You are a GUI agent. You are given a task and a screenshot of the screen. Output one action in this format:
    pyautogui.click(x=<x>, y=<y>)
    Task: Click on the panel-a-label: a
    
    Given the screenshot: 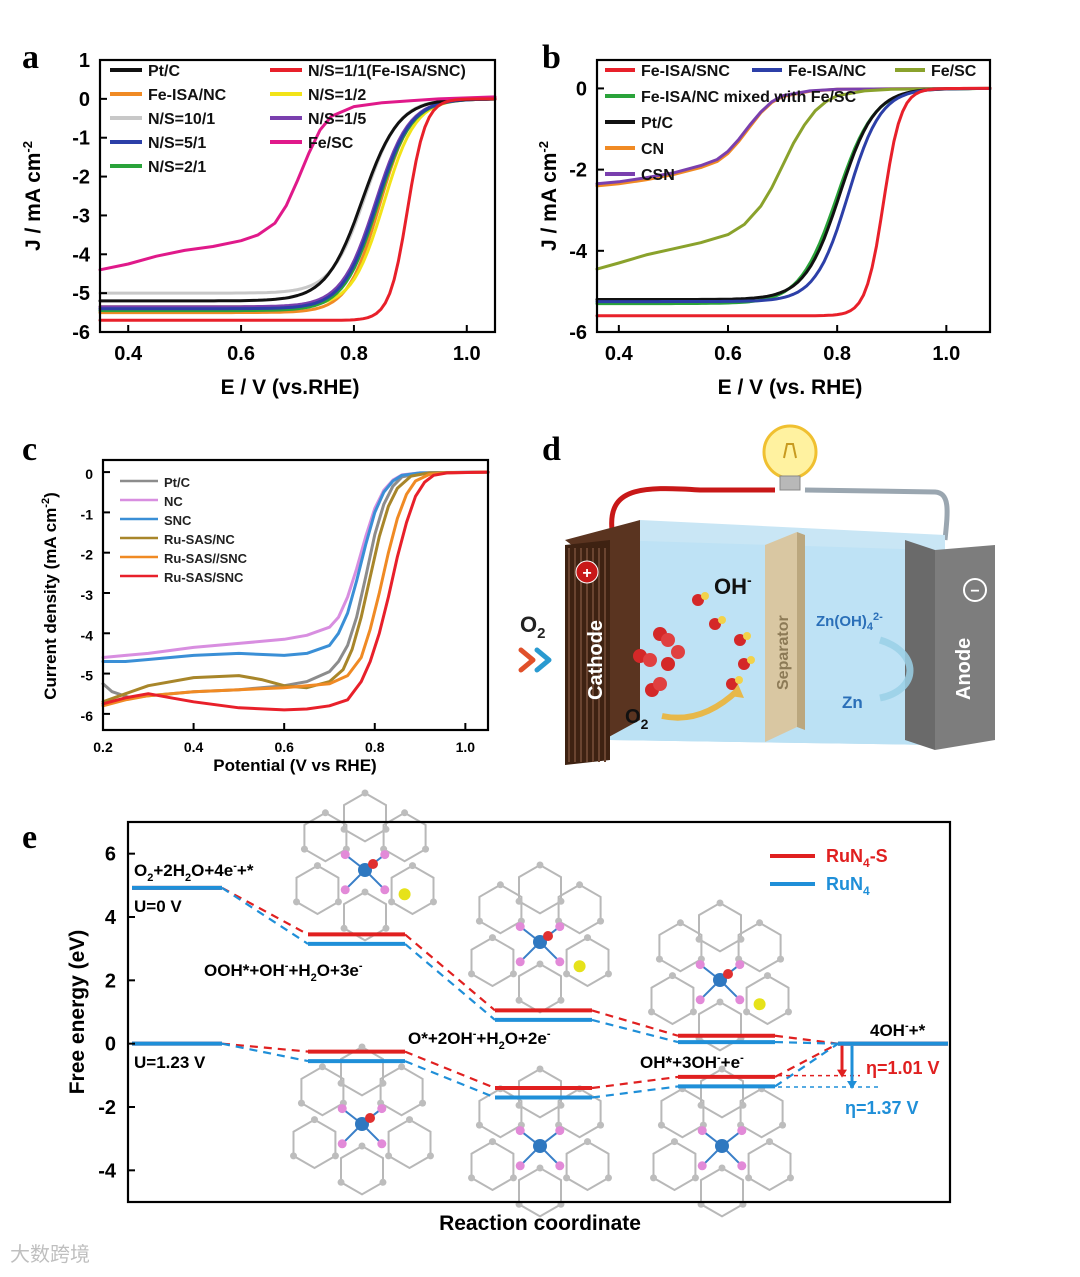 What is the action you would take?
    pyautogui.click(x=30, y=57)
    